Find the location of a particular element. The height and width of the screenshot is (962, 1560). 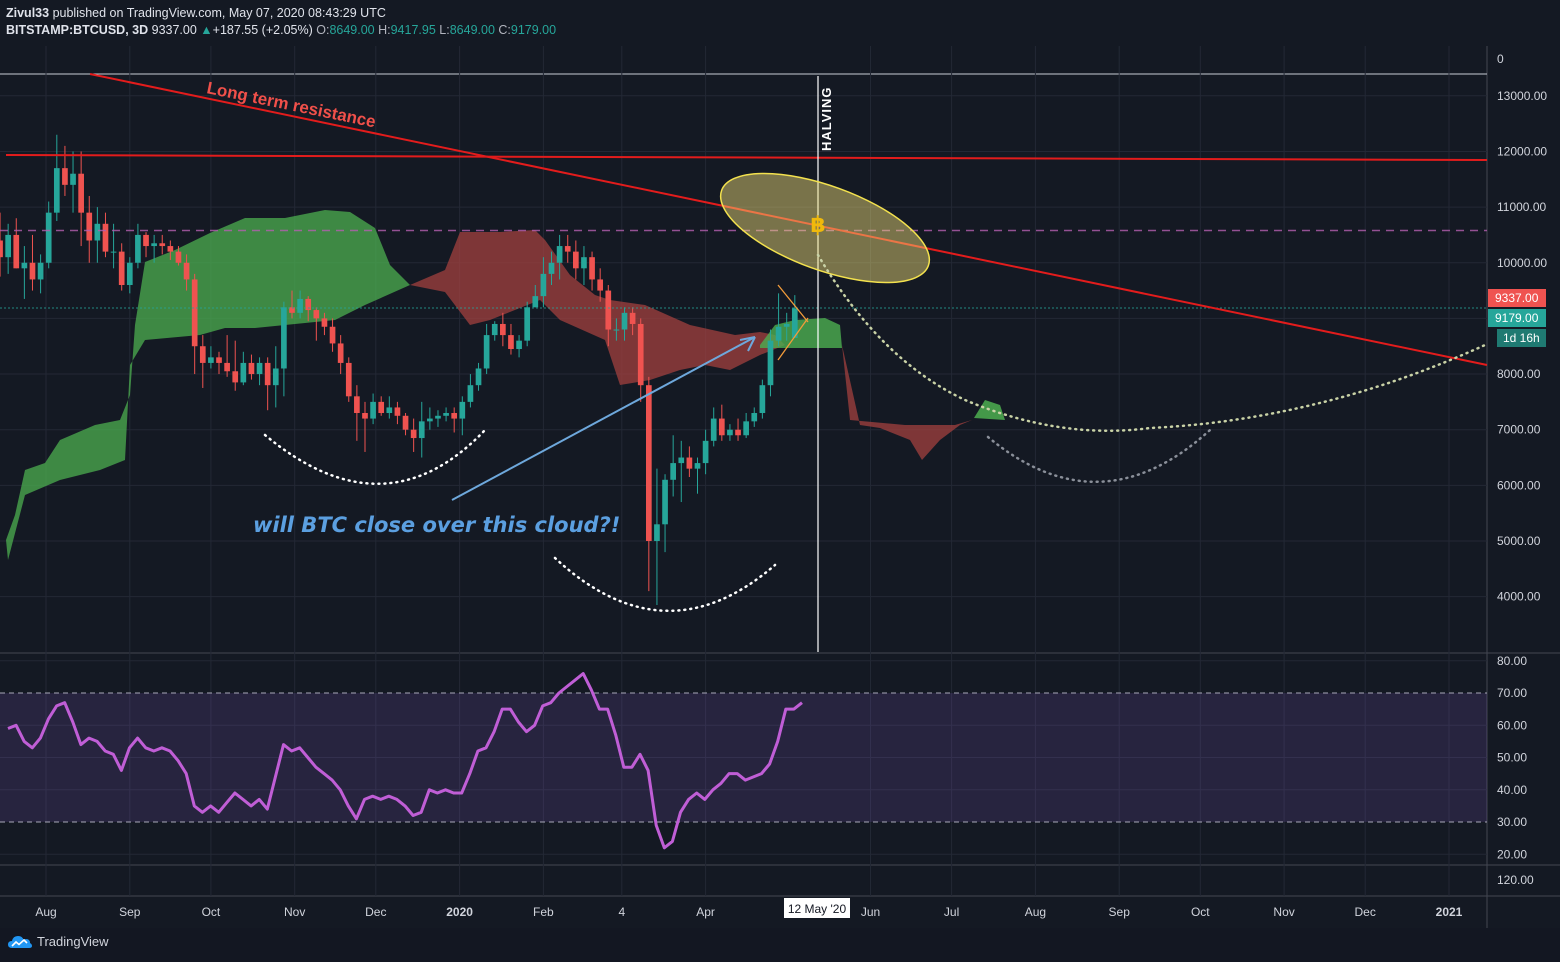

price-tick-label: 10000.00 is located at coordinates (1522, 263).